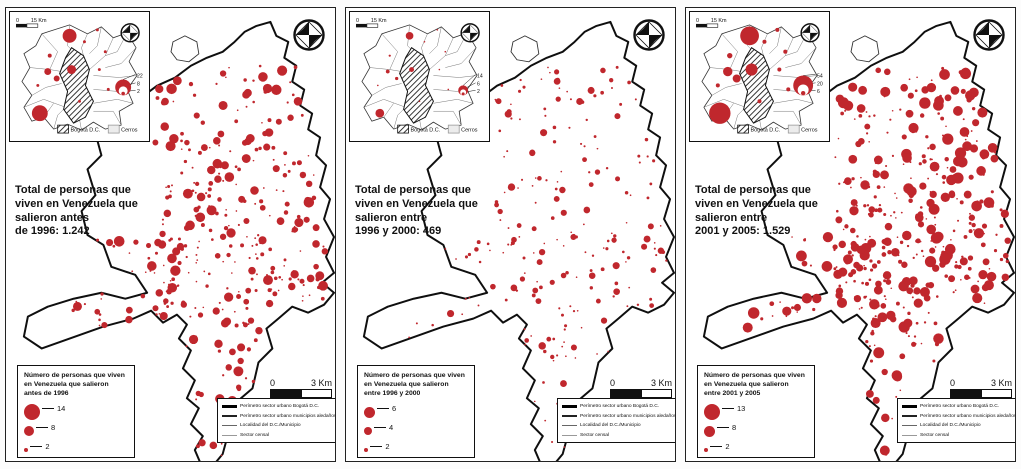 The width and height of the screenshot is (1021, 469). I want to click on legend-row: 14, so click(76, 412).